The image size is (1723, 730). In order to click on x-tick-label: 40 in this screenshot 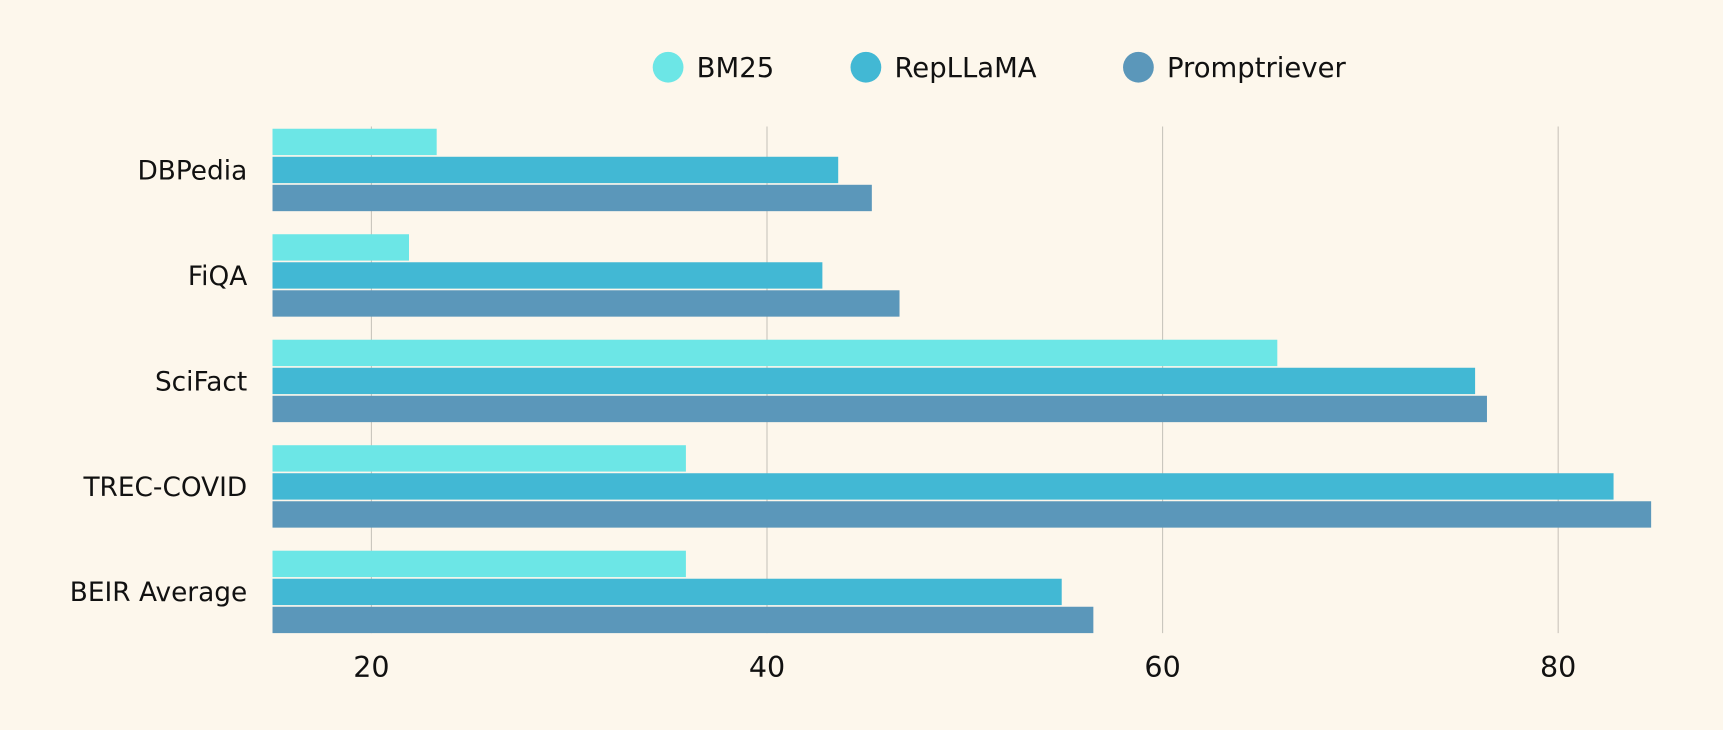, I will do `click(767, 667)`.